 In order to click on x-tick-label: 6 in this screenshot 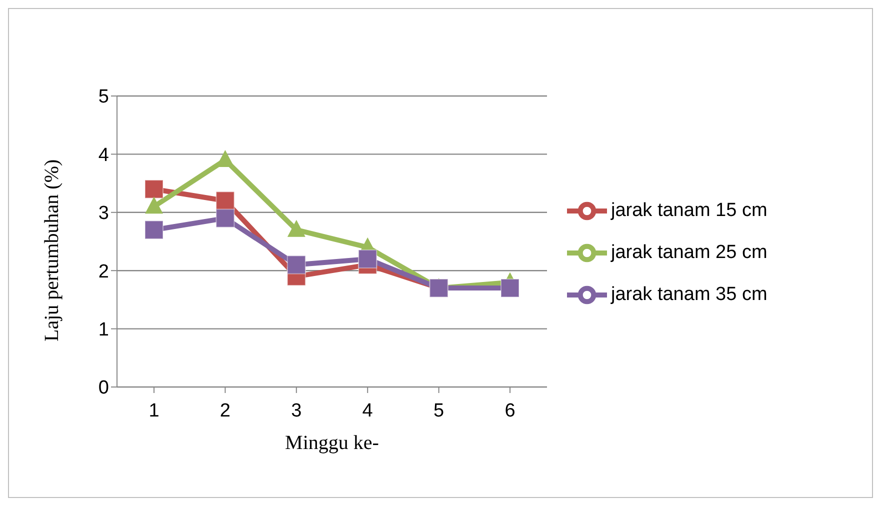, I will do `click(510, 411)`.